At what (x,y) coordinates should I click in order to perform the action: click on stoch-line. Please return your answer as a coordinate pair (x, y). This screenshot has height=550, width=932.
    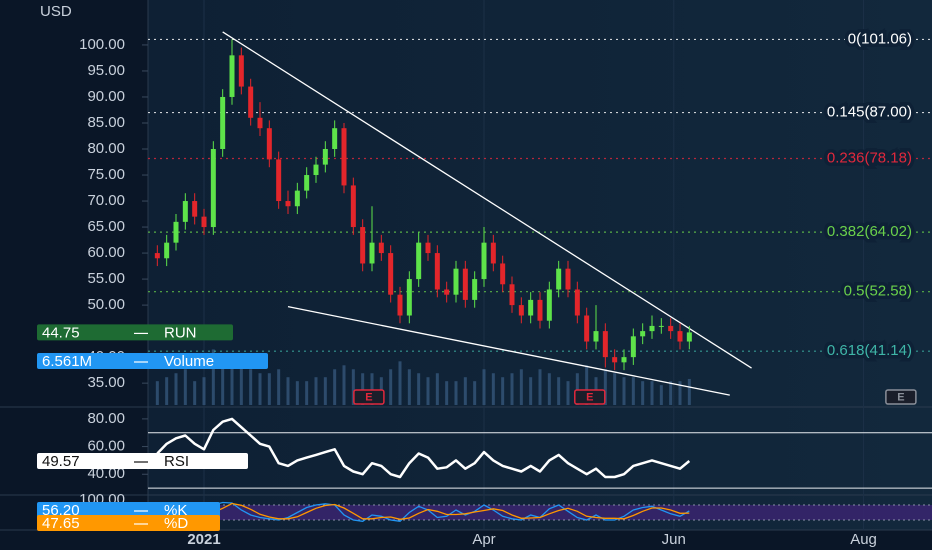
    Looking at the image, I should click on (423, 511).